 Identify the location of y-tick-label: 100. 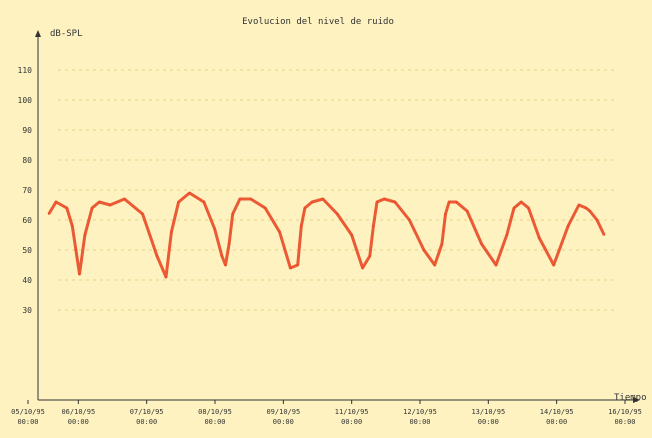
(25, 100).